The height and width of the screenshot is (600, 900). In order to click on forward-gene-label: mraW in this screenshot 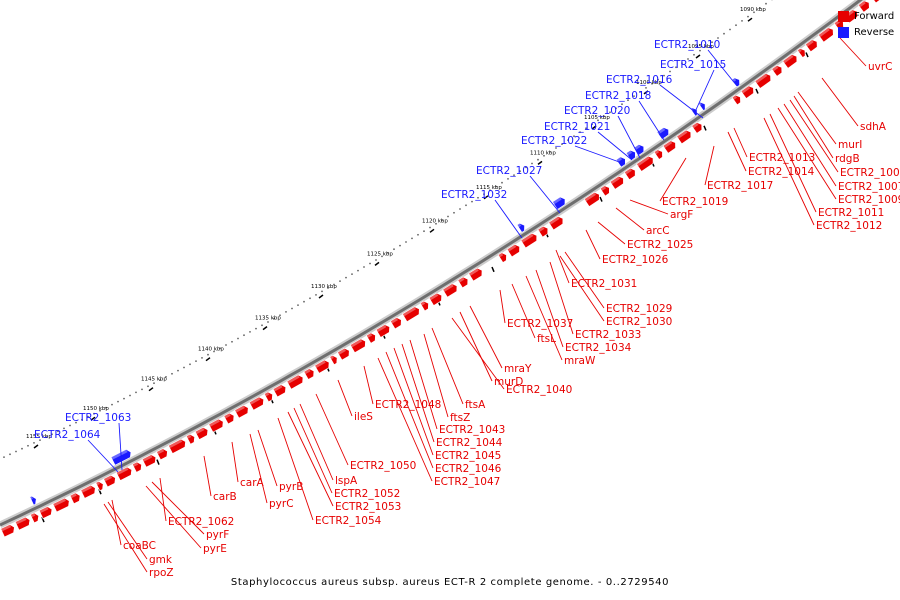, I will do `click(580, 361)`.